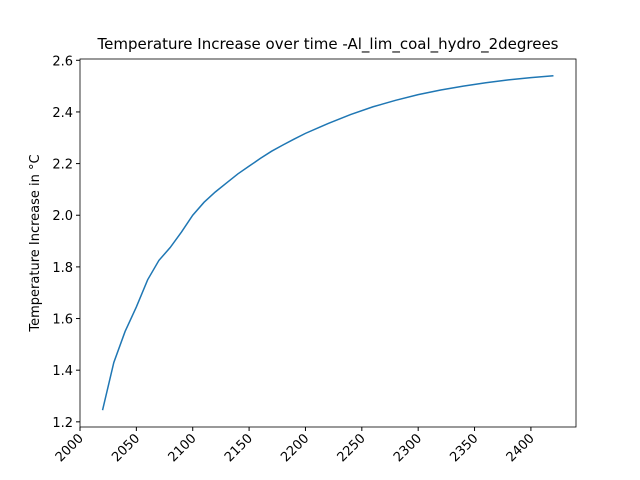  What do you see at coordinates (62, 165) in the screenshot?
I see `y-tick-label: 2.2` at bounding box center [62, 165].